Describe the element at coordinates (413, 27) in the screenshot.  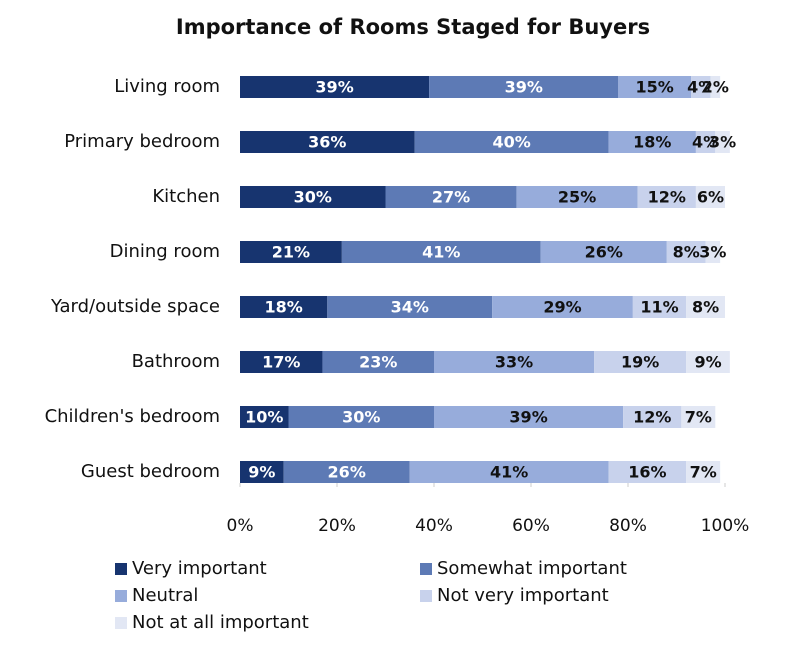
I see `chart-title: Importance of Rooms Staged for Buyers` at that location.